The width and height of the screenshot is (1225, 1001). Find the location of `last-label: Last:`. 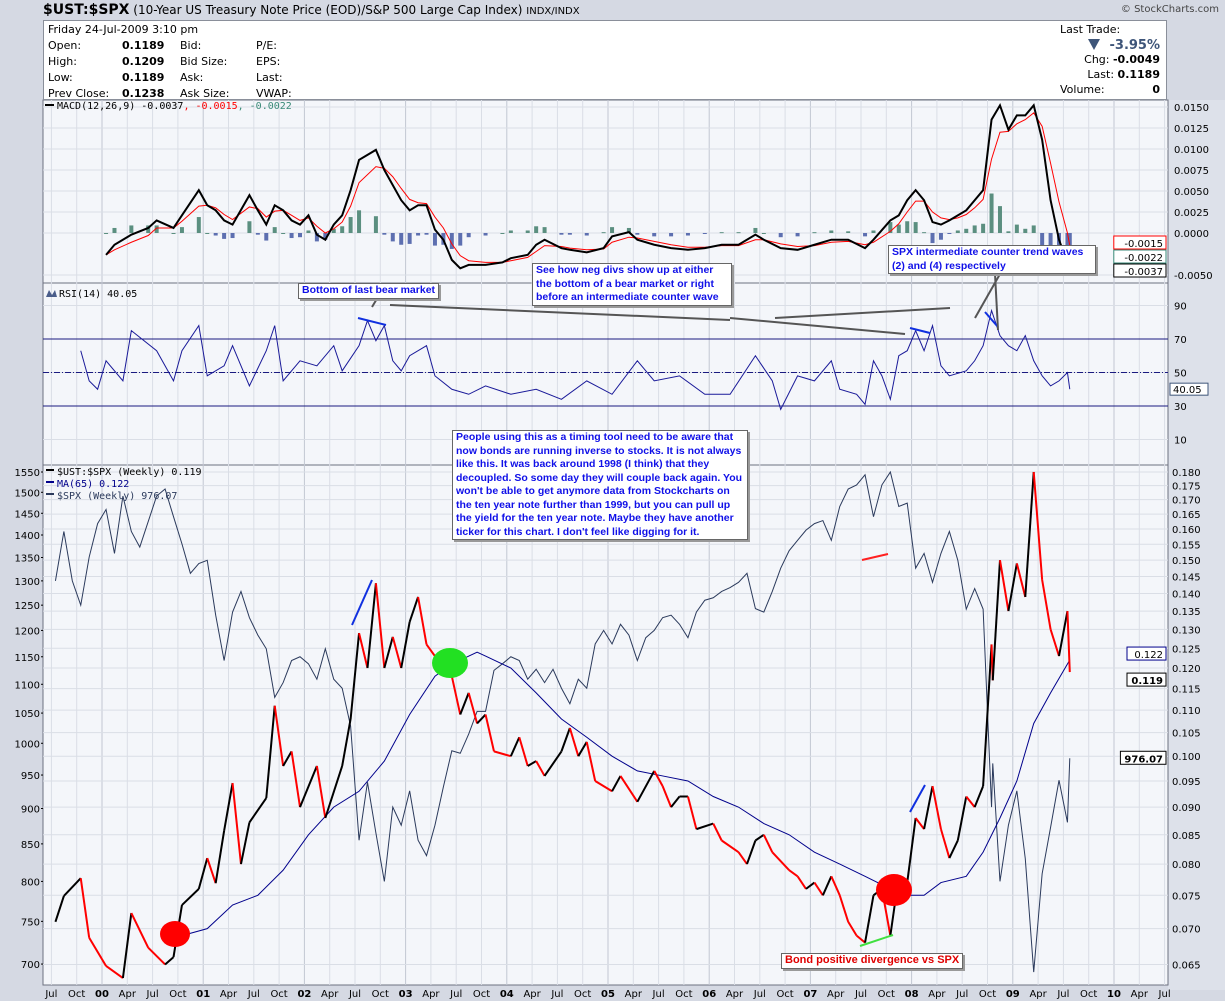

last-label: Last: is located at coordinates (1101, 74).